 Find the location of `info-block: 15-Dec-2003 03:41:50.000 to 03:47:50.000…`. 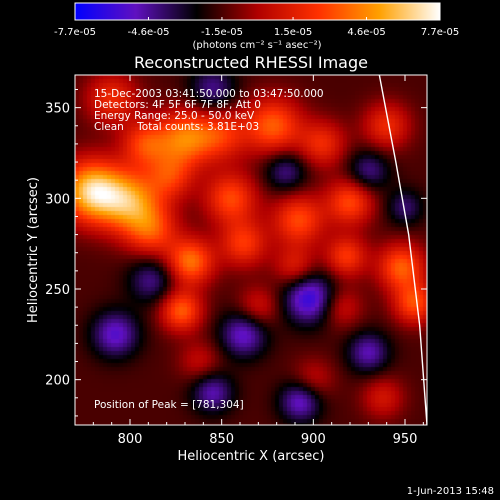

info-block: 15-Dec-2003 03:41:50.000 to 03:47:50.000… is located at coordinates (209, 110).